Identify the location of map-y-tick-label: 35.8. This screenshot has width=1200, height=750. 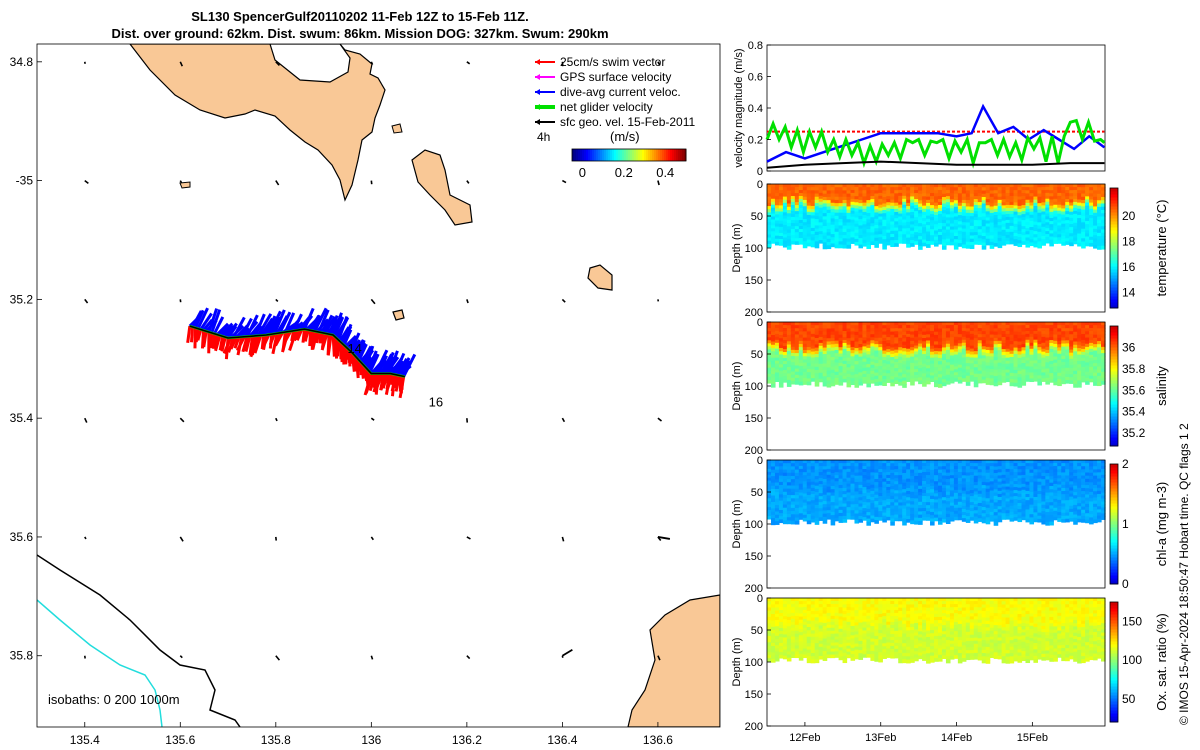
(22, 656).